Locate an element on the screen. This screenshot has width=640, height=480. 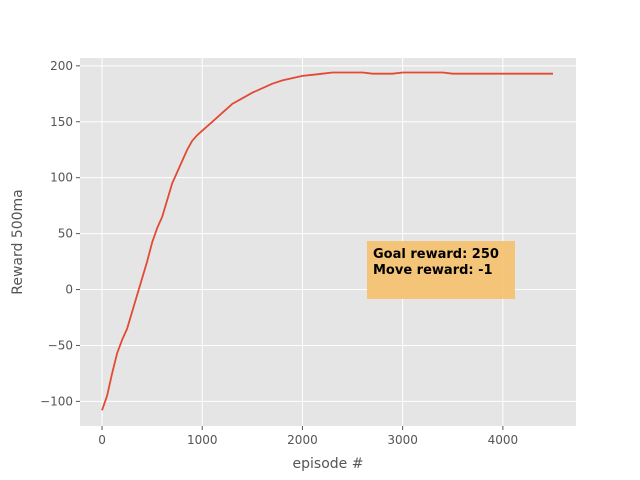
y-tick-label: −100 is located at coordinates (56, 401).